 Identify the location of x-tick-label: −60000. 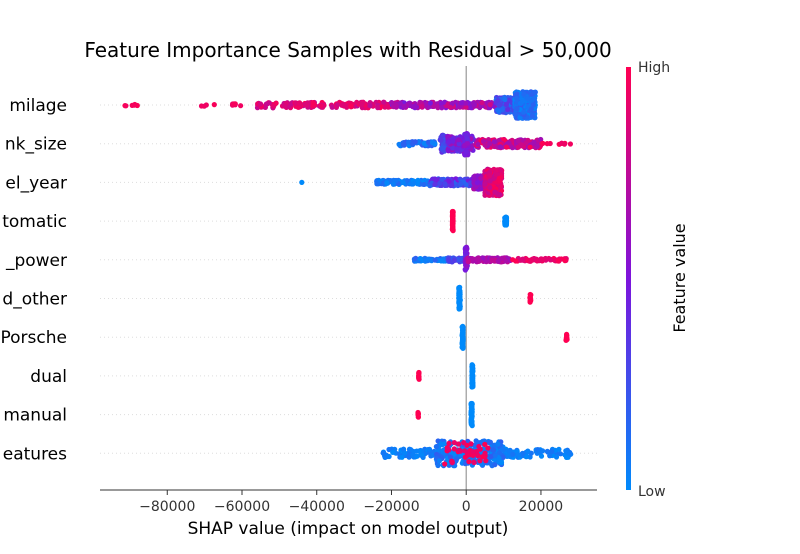
(242, 507).